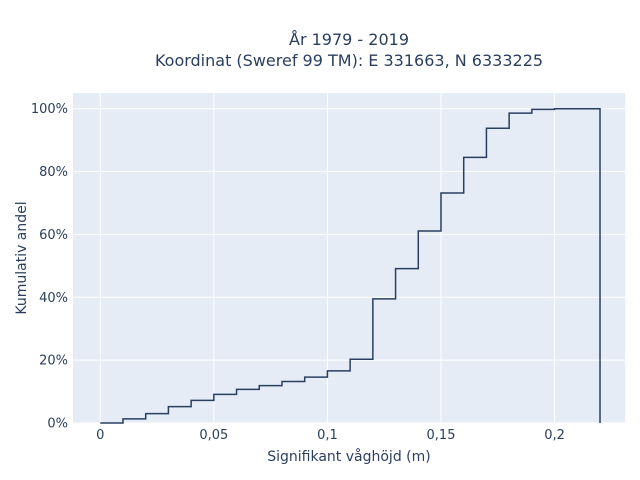 The image size is (640, 480). Describe the element at coordinates (100, 435) in the screenshot. I see `x-tick-label: 0` at that location.